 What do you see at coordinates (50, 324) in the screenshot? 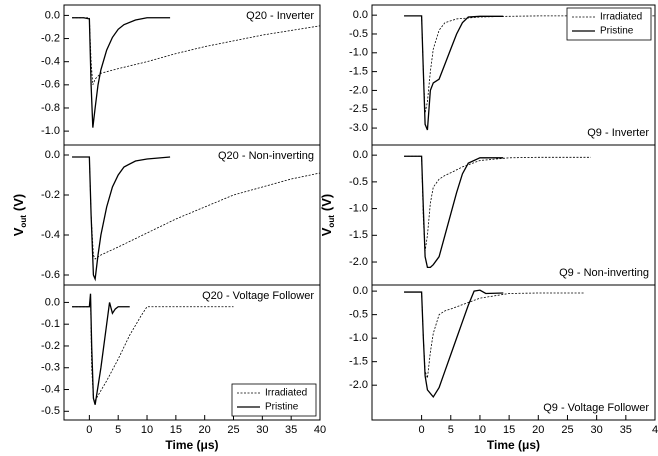
I see `y-tick-label: -0.1` at bounding box center [50, 324].